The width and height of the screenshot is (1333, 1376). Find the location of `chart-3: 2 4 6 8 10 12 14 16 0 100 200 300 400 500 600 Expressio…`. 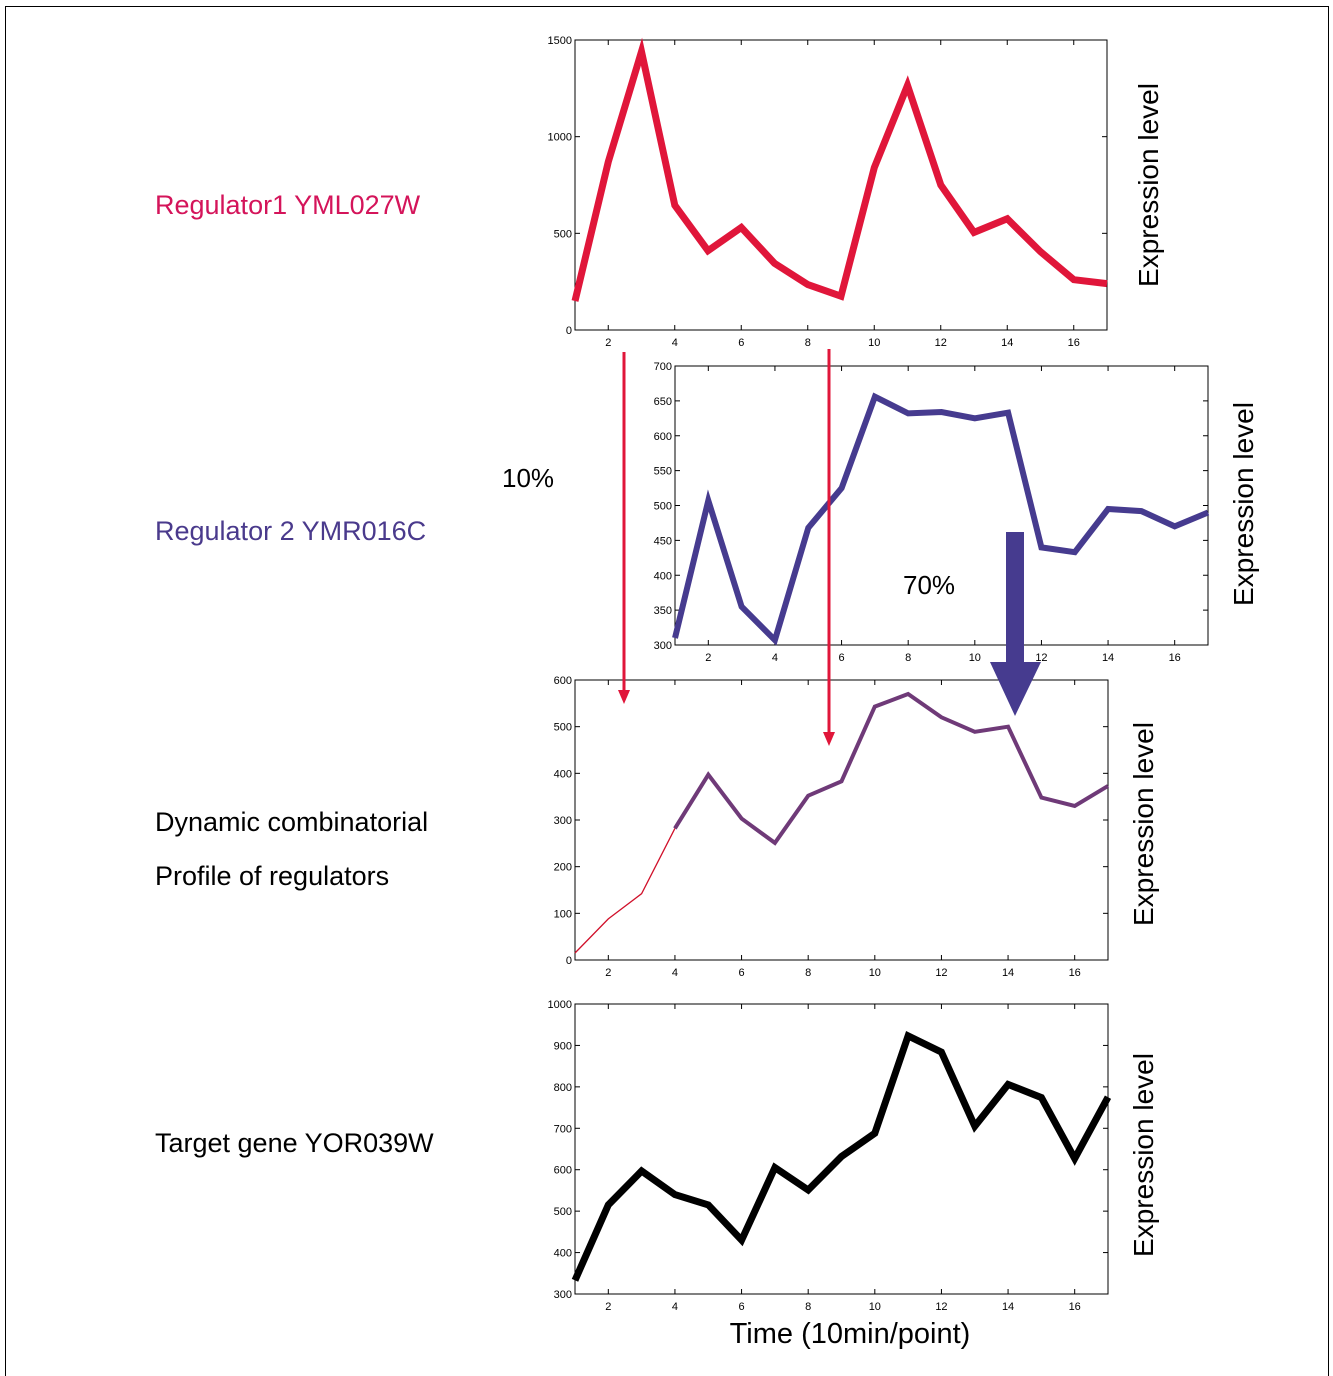

chart-3: 2 4 6 8 10 12 14 16 0 100 200 300 400 500 600 Expressio… is located at coordinates (856, 827).